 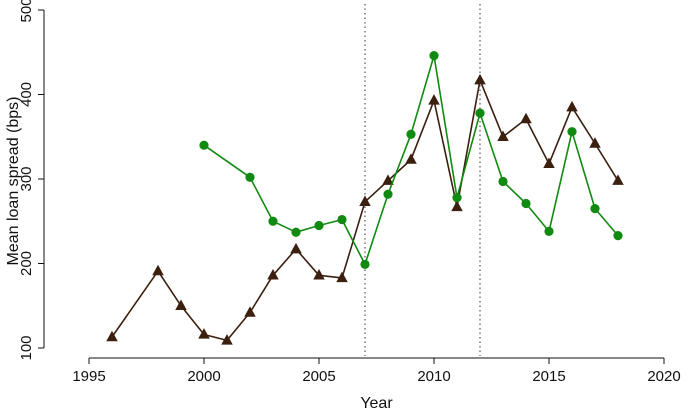 What do you see at coordinates (376, 403) in the screenshot?
I see `x-axis-title: Year` at bounding box center [376, 403].